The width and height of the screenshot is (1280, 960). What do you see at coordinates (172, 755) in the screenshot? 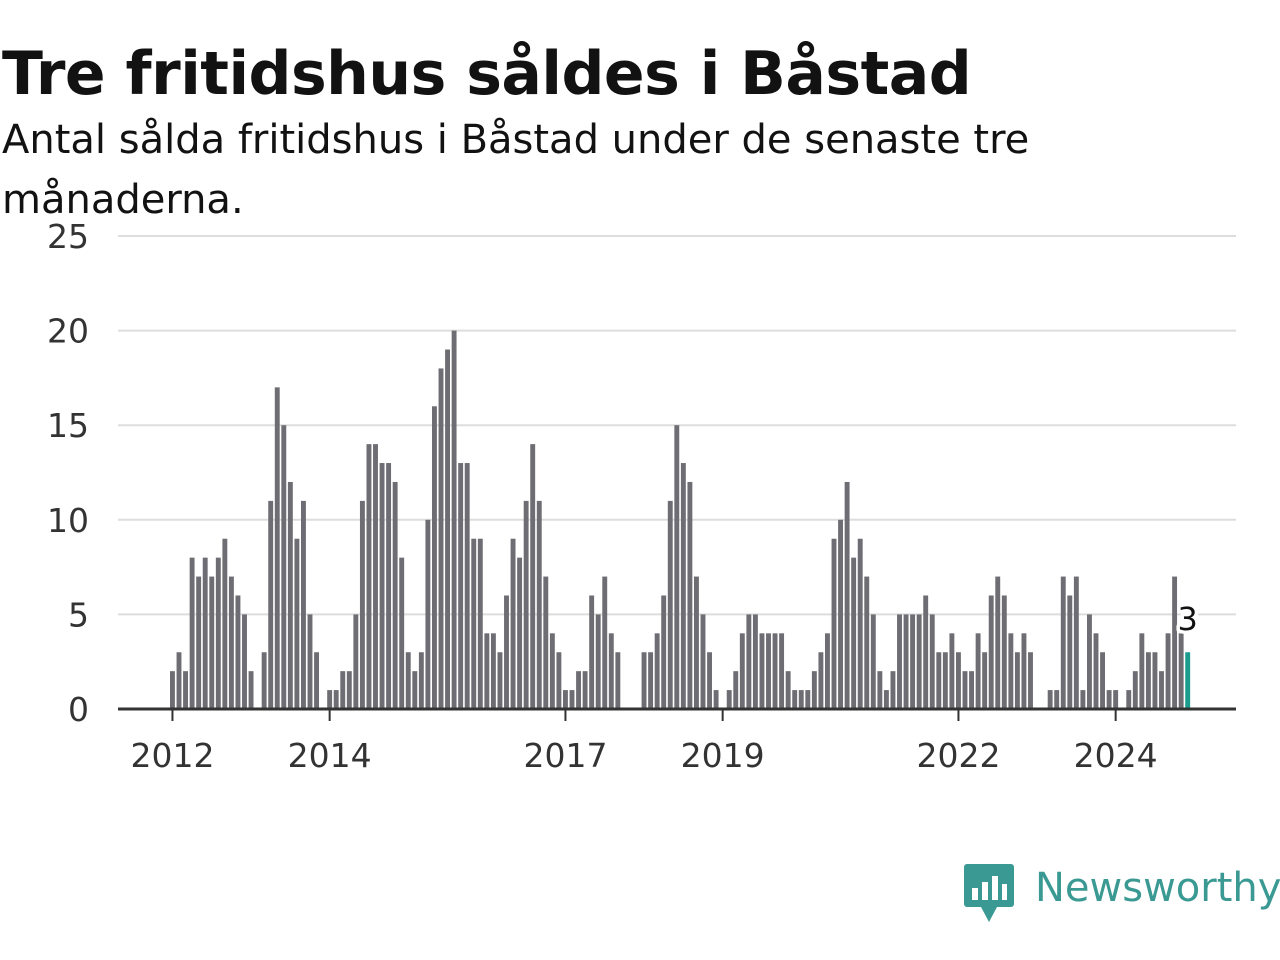
I see `x-tick-label: 2012` at bounding box center [172, 755].